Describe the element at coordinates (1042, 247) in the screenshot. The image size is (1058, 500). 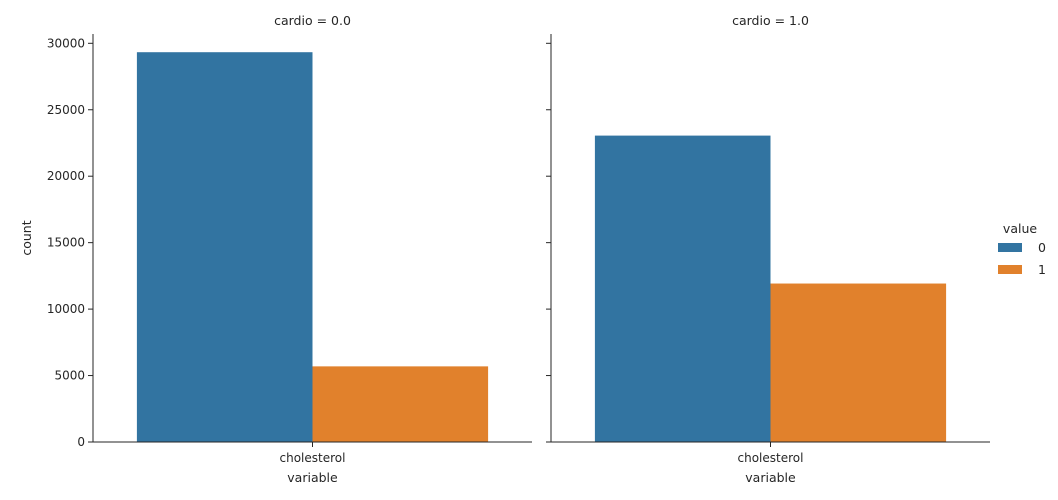
I see `legend-label-0: 0` at that location.